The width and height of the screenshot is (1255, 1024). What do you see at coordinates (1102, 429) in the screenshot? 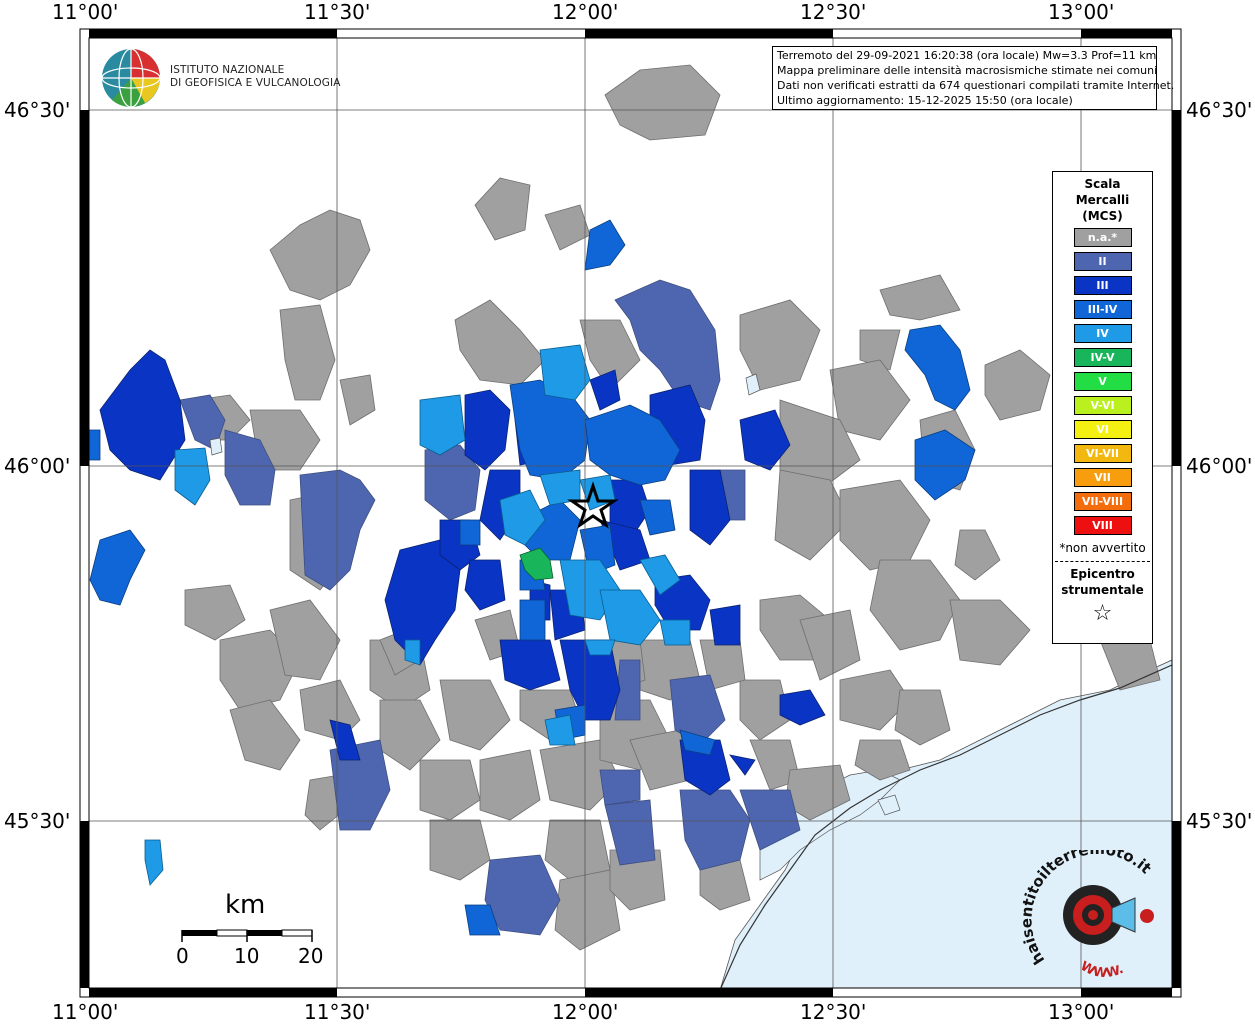
I see `legend-item: VI` at bounding box center [1102, 429].